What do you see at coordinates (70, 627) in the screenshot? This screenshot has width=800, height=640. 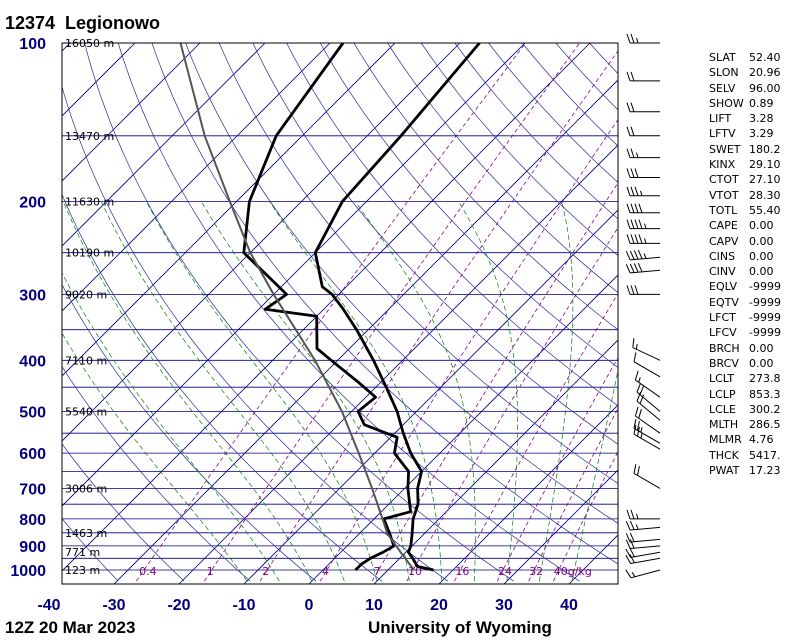 I see `valid-time: 12Z 20 Mar 2023` at bounding box center [70, 627].